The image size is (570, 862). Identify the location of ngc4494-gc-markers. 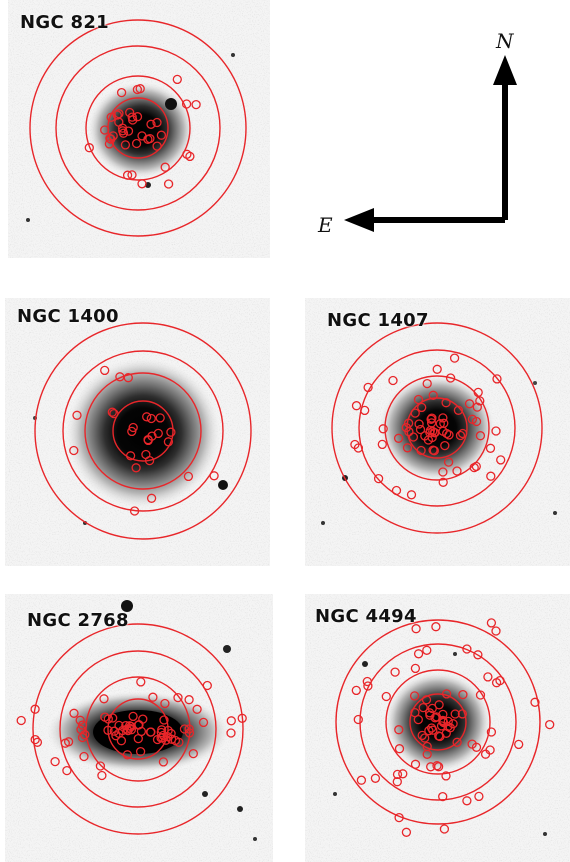
(453, 727).